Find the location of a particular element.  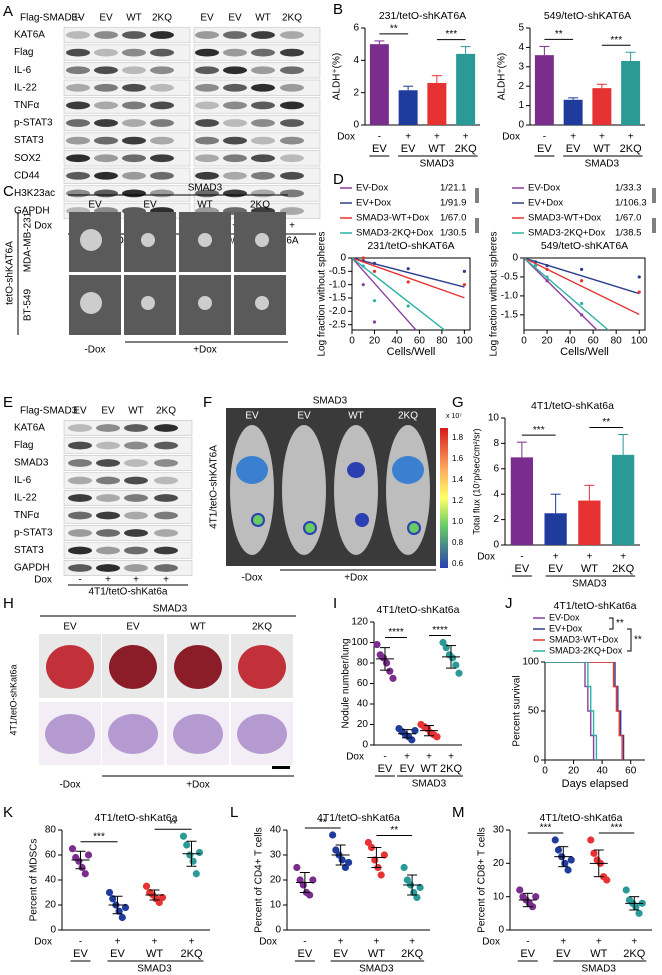

column-label: EV is located at coordinates (252, 416).